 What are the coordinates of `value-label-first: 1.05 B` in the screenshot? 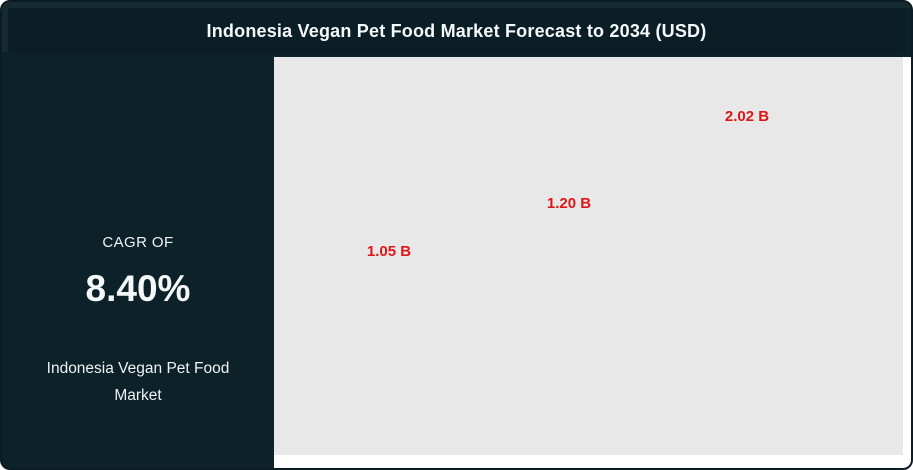 It's located at (389, 251).